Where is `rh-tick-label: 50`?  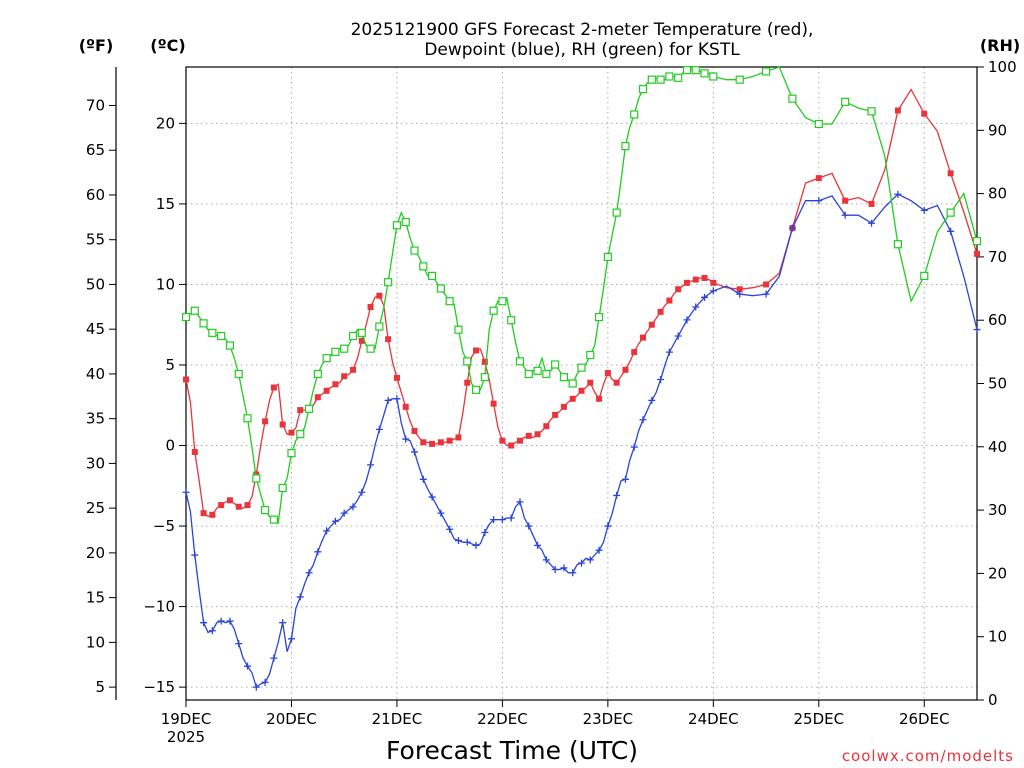 rh-tick-label: 50 is located at coordinates (997, 384).